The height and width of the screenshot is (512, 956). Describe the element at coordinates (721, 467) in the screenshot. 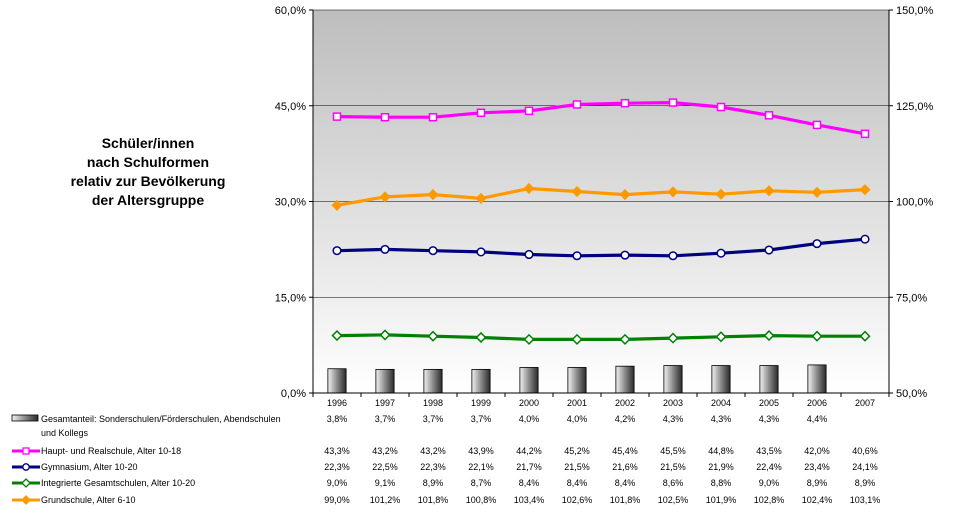

I see `table-cell: 21,9%` at that location.